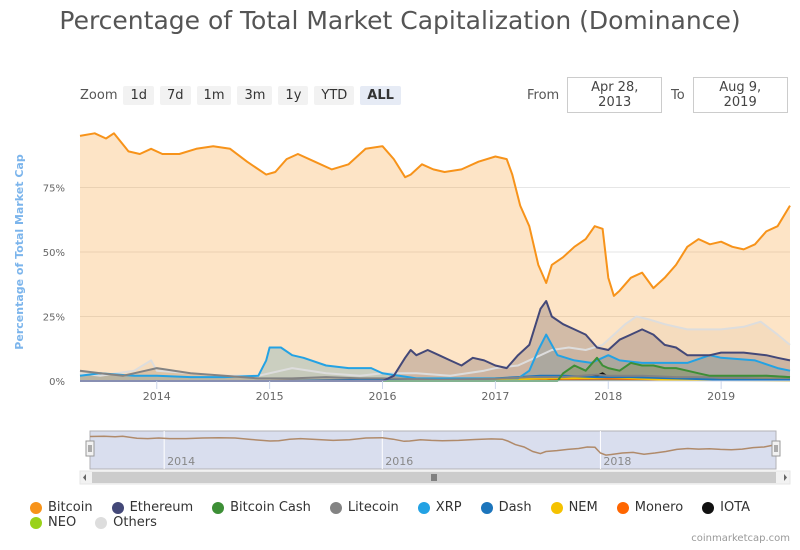 Image resolution: width=800 pixels, height=550 pixels. I want to click on legend-item-iota: IOTA, so click(726, 507).